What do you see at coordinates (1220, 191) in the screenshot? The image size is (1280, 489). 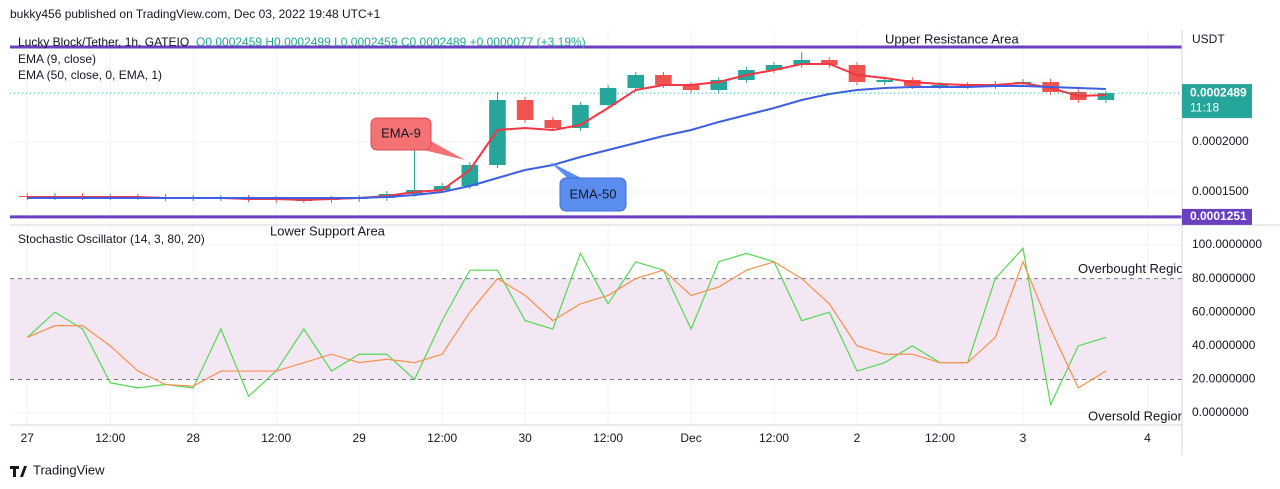 I see `y-tick-label: 0.0001500` at bounding box center [1220, 191].